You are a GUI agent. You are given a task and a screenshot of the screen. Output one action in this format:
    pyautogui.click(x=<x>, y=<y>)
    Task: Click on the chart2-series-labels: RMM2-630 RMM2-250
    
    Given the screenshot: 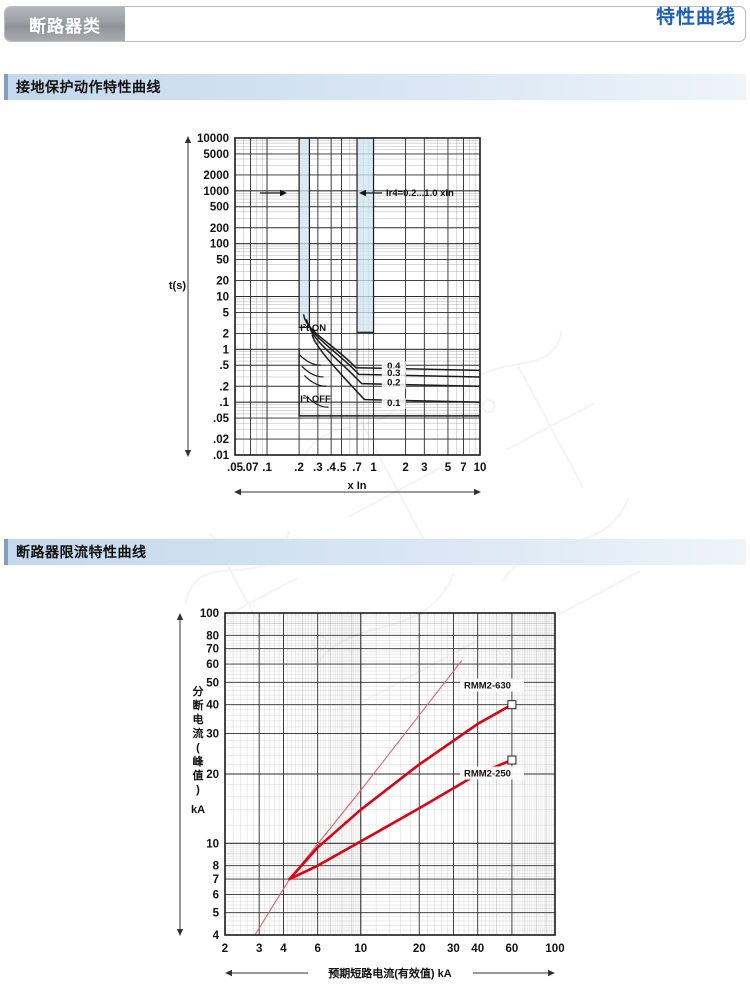 What is the action you would take?
    pyautogui.click(x=491, y=729)
    